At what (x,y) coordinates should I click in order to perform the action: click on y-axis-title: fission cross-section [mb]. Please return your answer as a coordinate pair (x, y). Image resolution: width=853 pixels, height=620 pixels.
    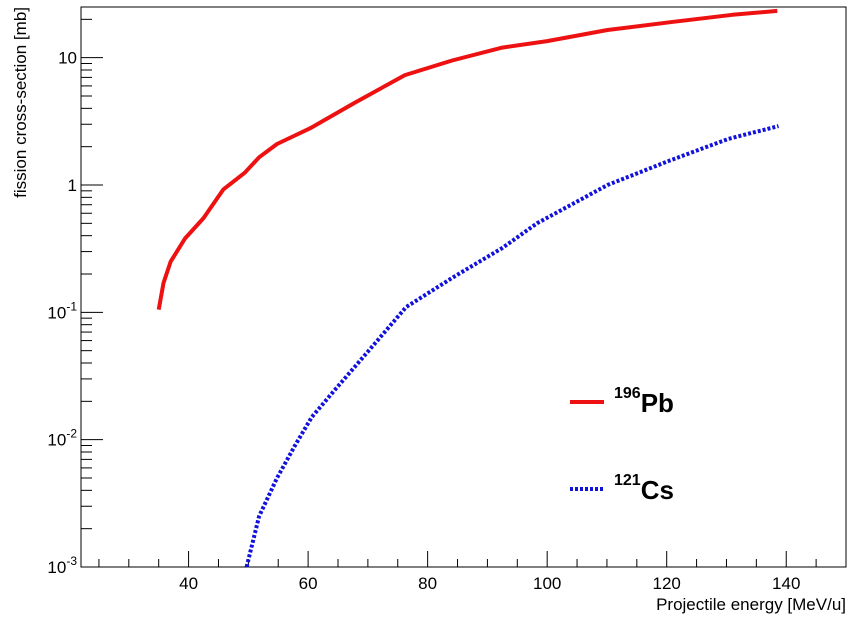
    Looking at the image, I should click on (20, 102).